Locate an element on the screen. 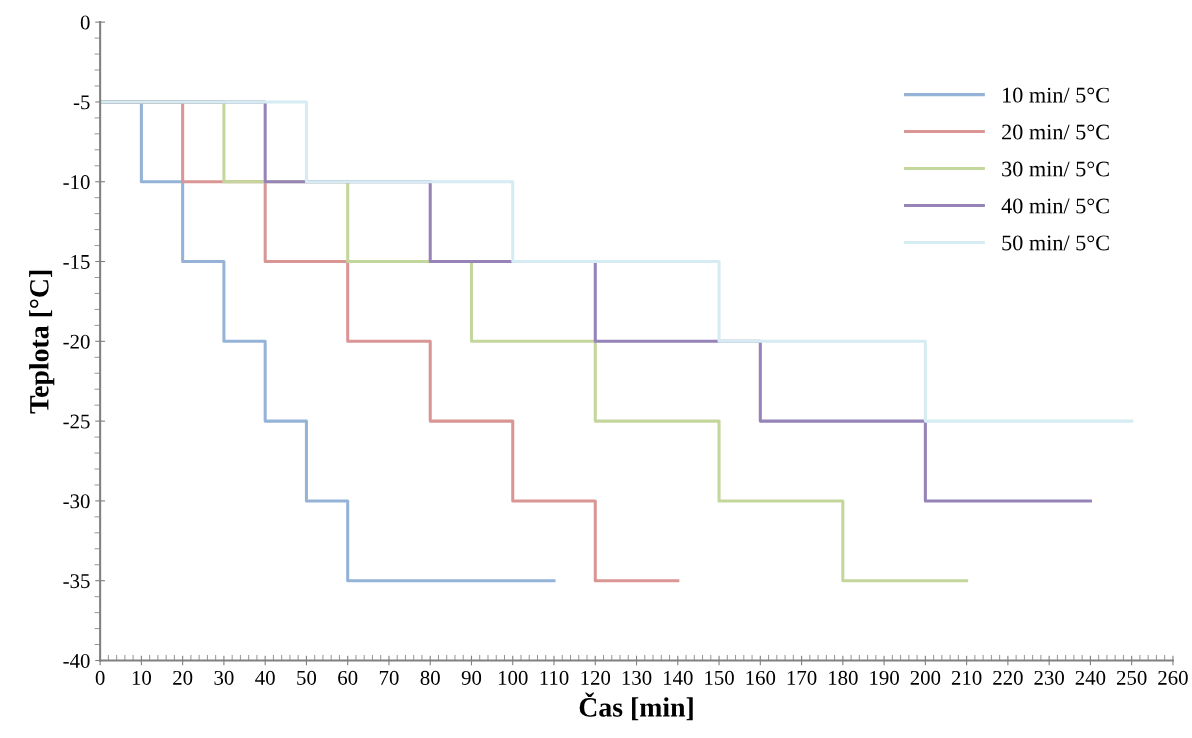  x-tick-label: 130 is located at coordinates (637, 677).